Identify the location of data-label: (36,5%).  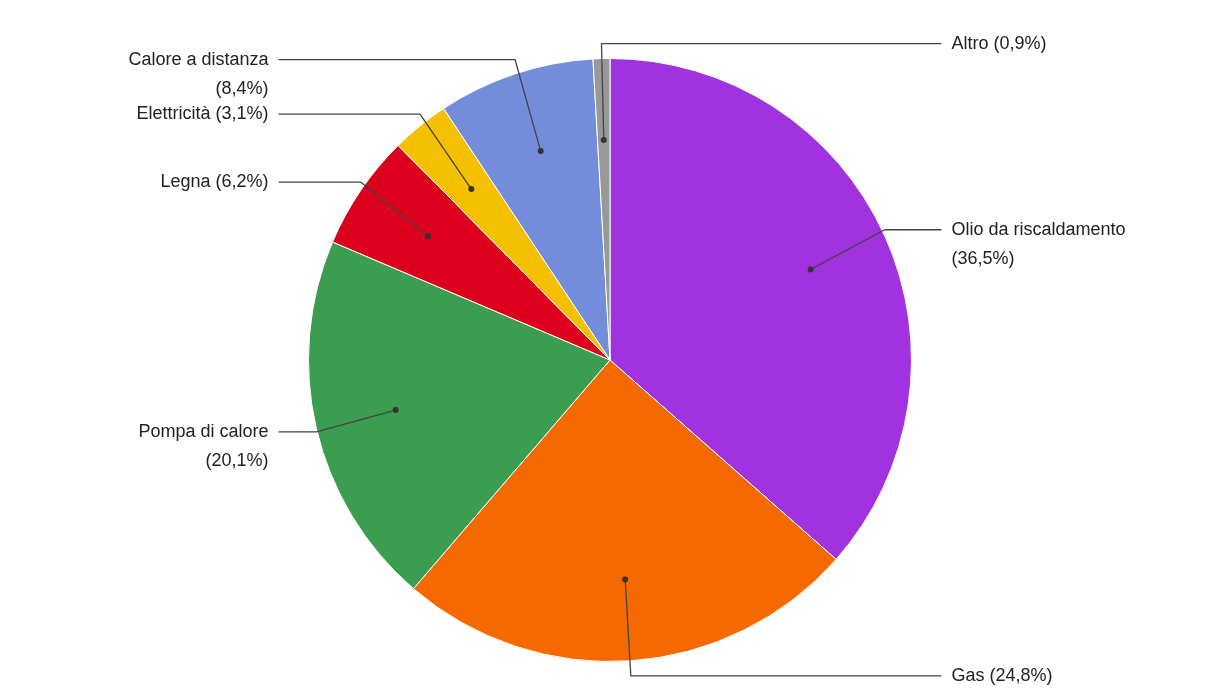
(983, 257).